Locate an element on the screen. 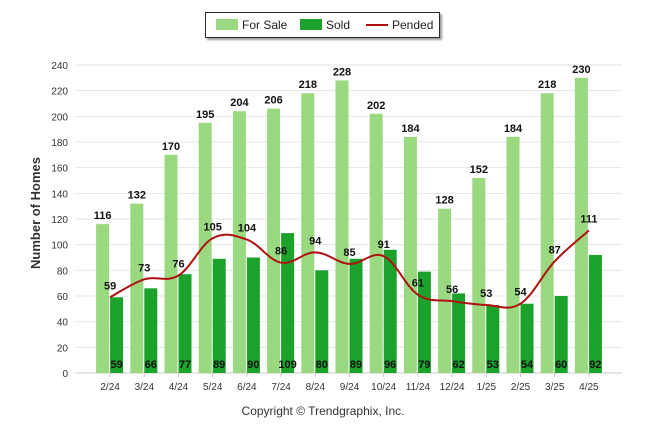 The width and height of the screenshot is (646, 434). data-label-sold: 60 is located at coordinates (561, 365).